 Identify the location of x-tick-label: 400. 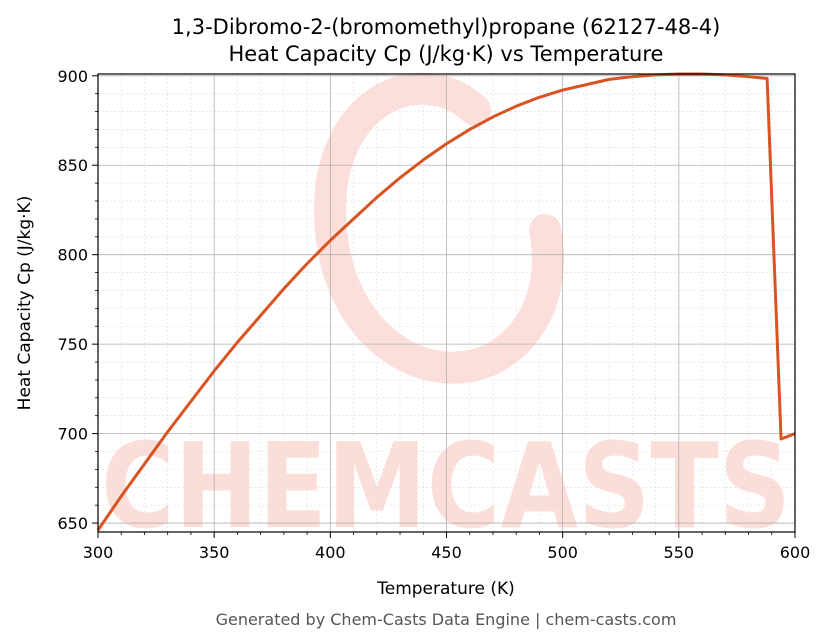
(330, 552).